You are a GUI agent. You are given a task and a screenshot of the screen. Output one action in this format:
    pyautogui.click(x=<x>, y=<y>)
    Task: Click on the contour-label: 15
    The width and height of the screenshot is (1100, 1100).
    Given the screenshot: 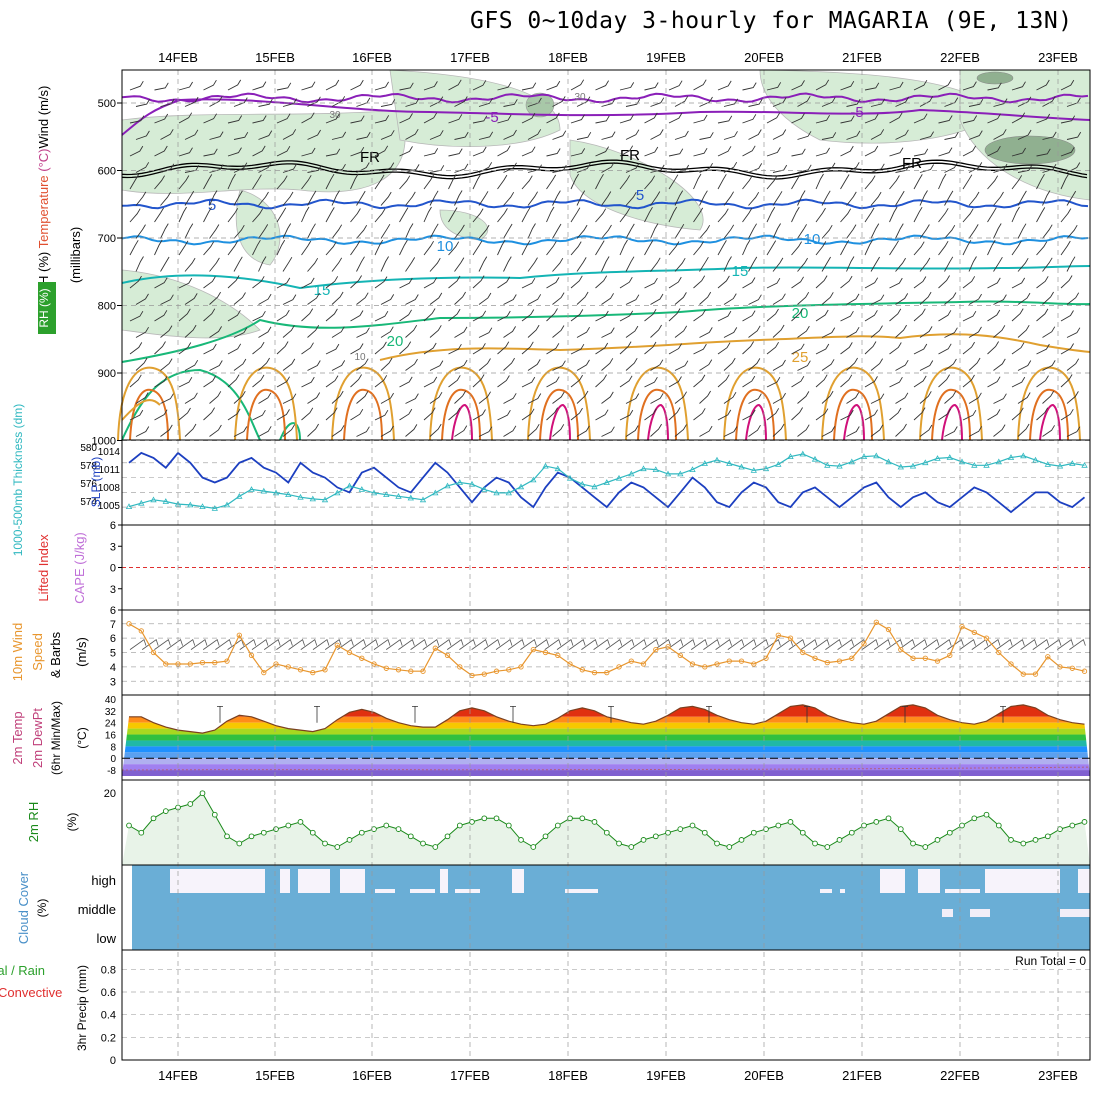 What is the action you would take?
    pyautogui.click(x=740, y=271)
    